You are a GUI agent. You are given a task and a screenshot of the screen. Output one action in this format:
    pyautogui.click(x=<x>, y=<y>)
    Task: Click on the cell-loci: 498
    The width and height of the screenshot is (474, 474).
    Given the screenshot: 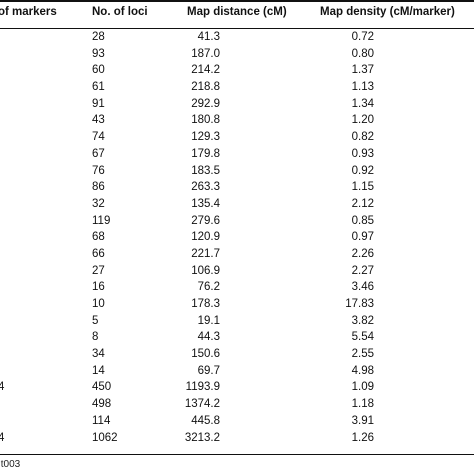 What is the action you would take?
    pyautogui.click(x=102, y=404)
    